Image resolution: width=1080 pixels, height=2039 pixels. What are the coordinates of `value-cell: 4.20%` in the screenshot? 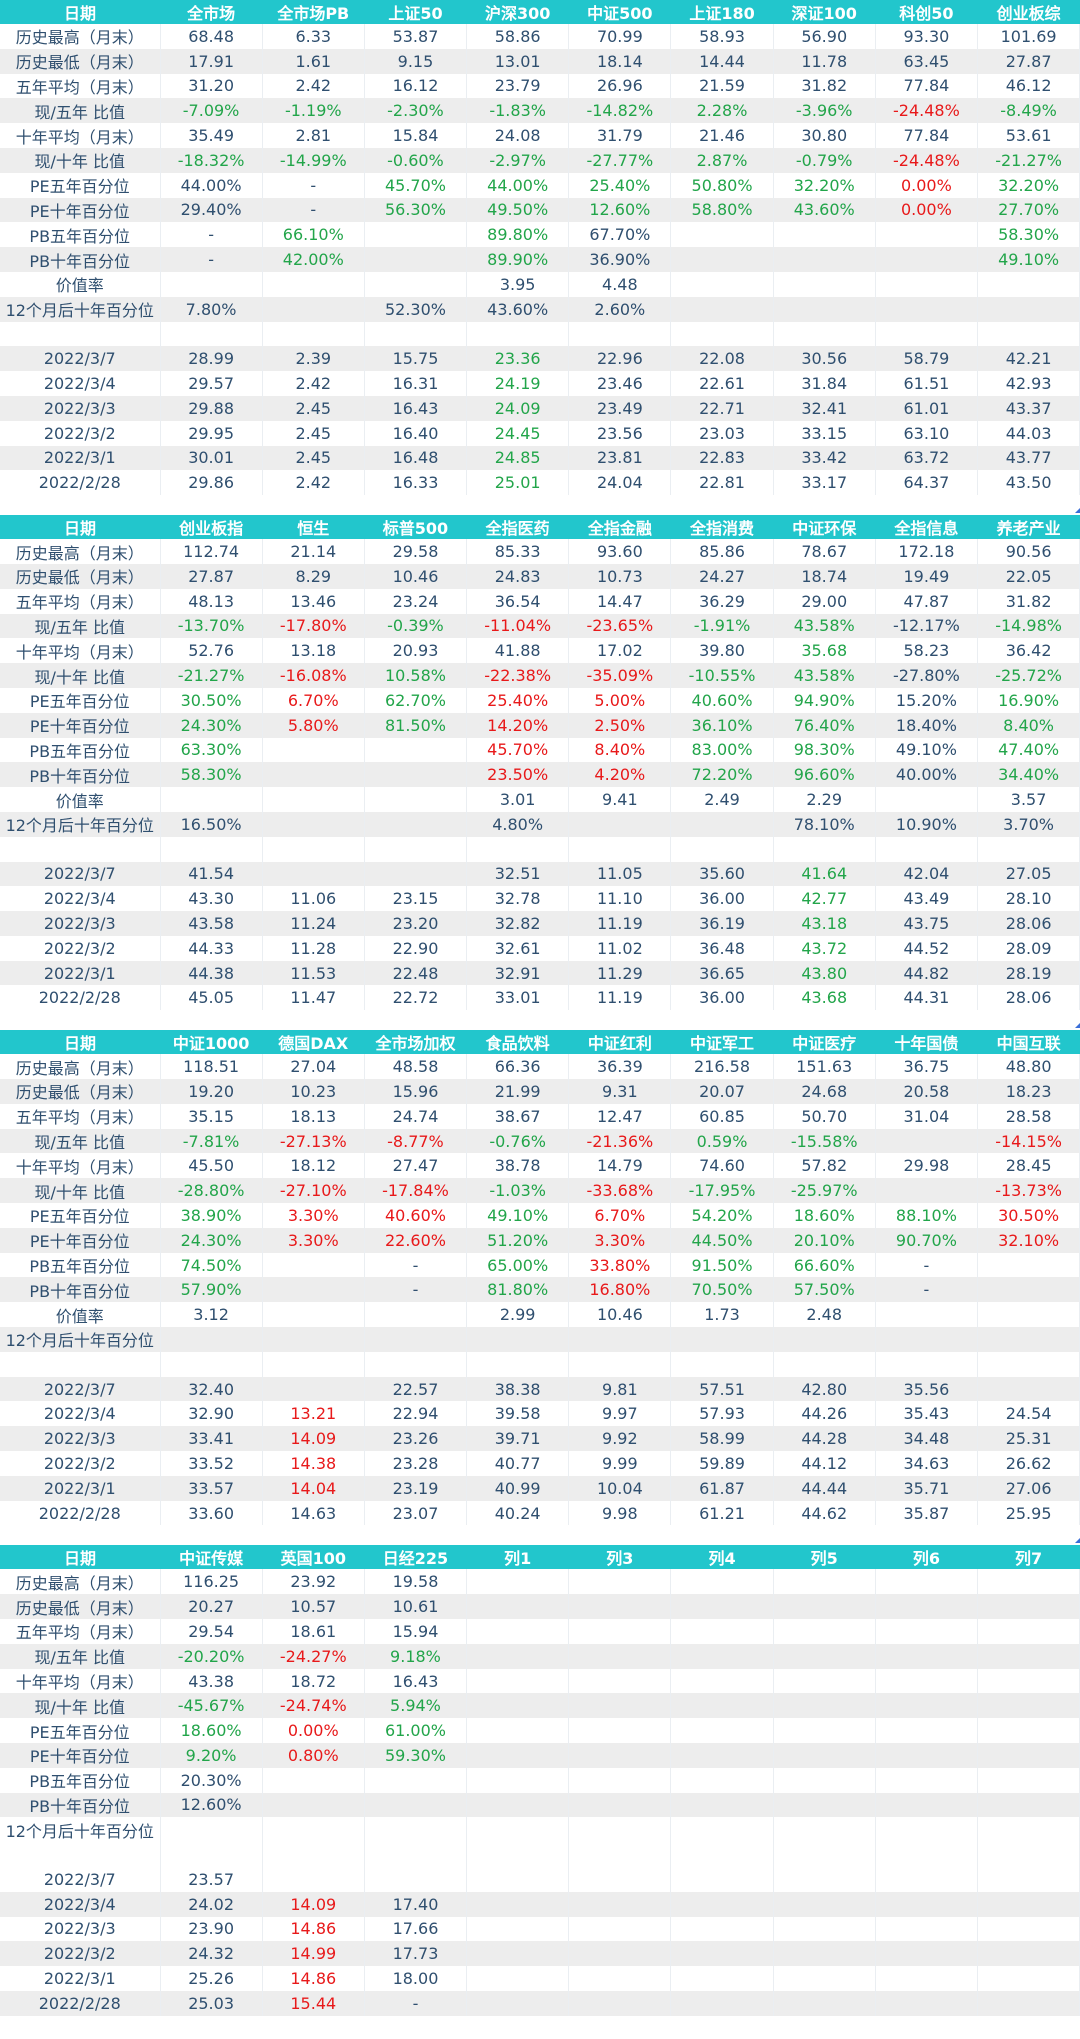 It's located at (620, 775).